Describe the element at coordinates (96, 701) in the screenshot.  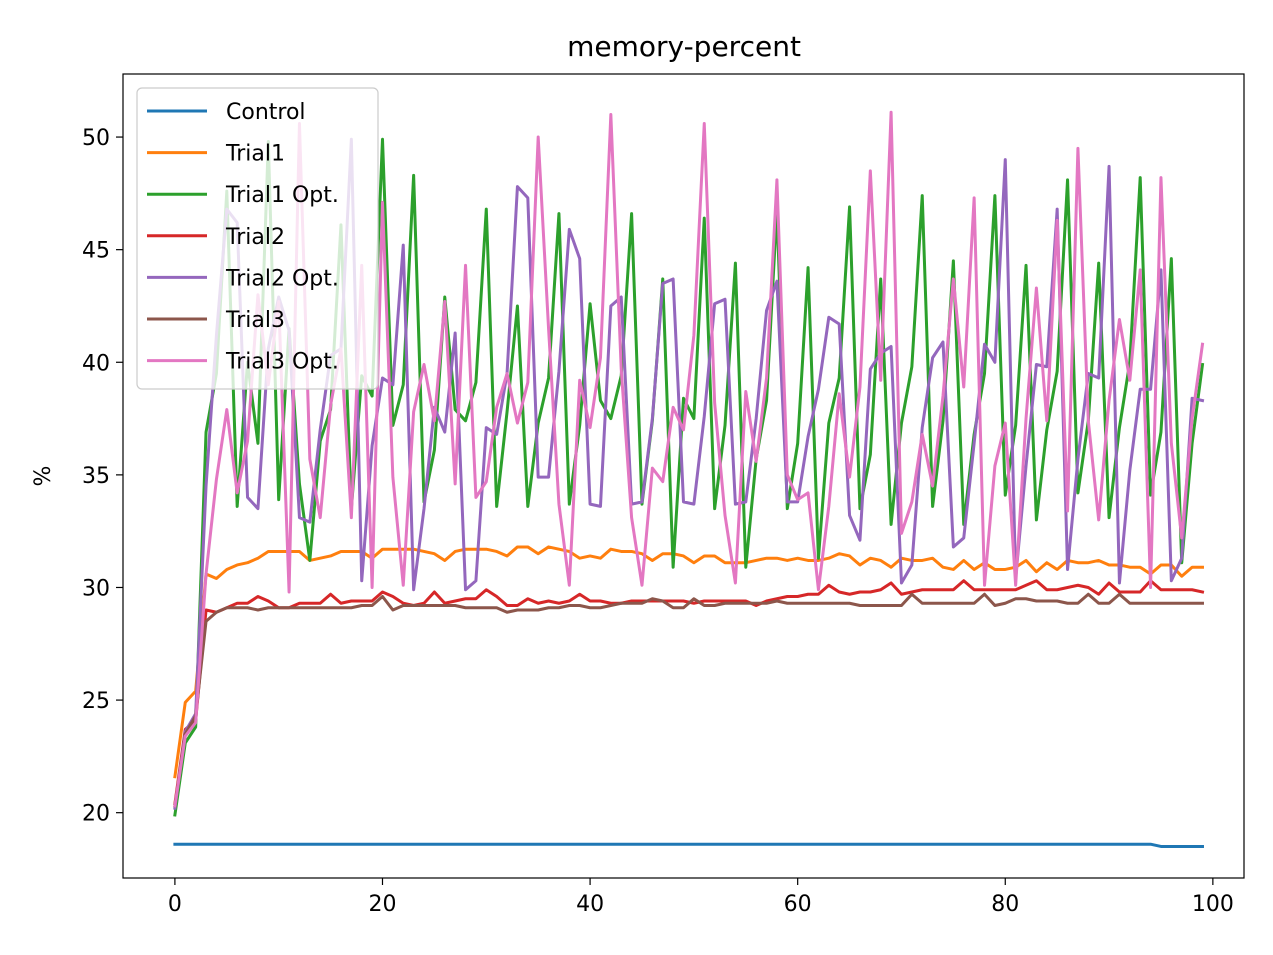
I see `y-tick-label: 25` at that location.